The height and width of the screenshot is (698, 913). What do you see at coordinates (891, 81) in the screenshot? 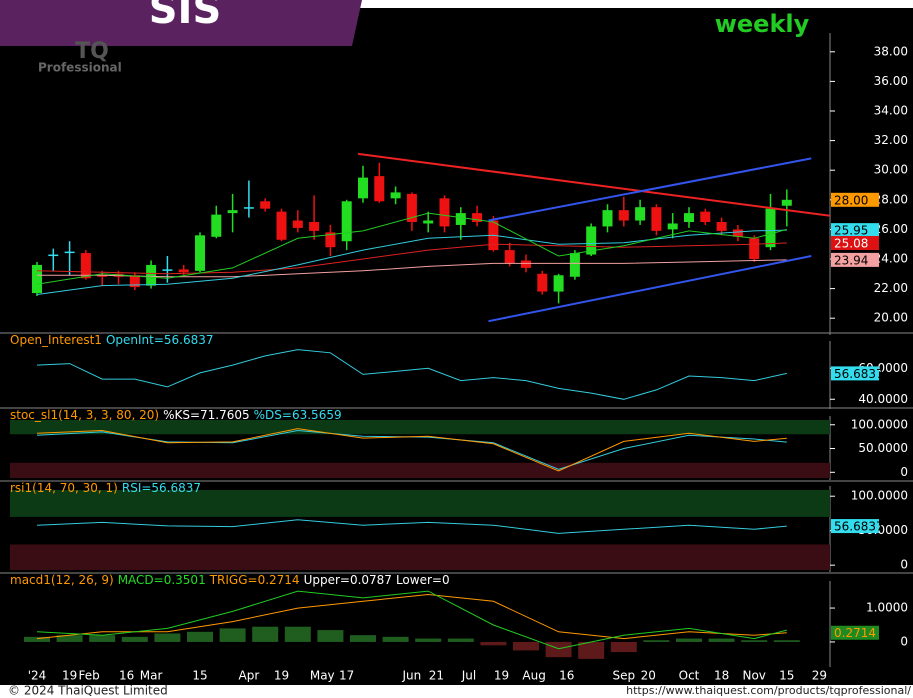
I see `y-tick-label: 36.00` at bounding box center [891, 81].